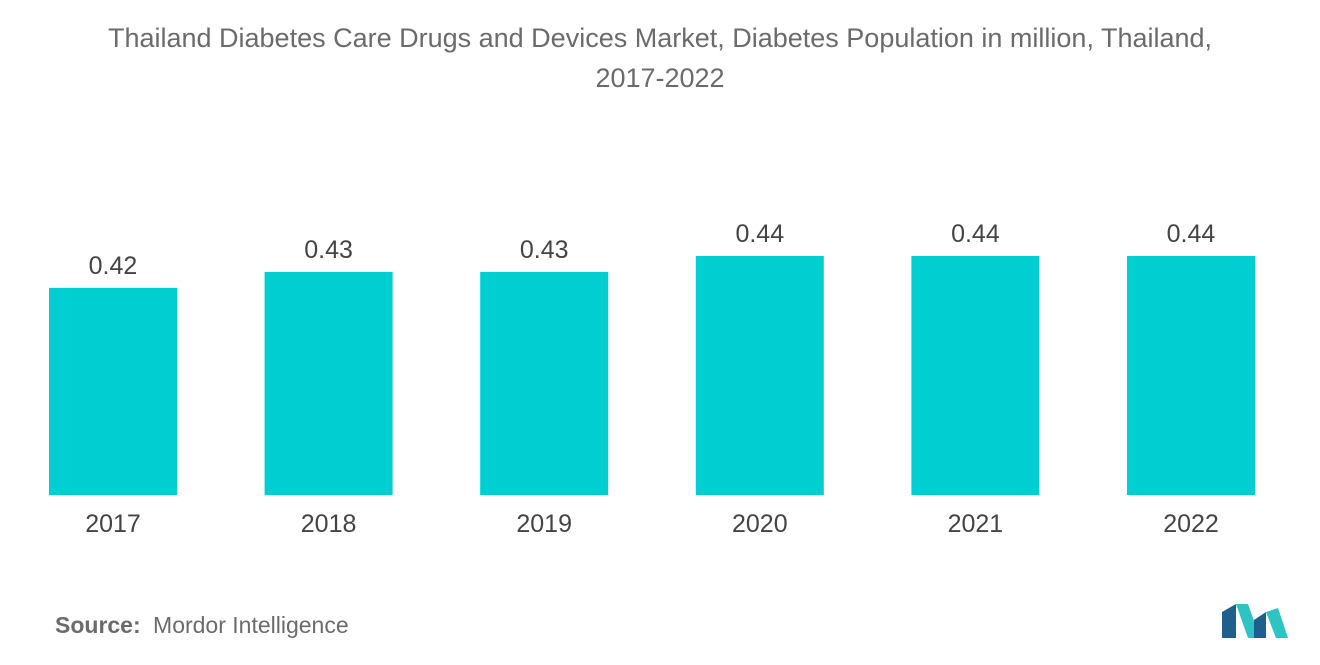 The width and height of the screenshot is (1320, 665). I want to click on source-text: Mordor Intelligence, so click(251, 625).